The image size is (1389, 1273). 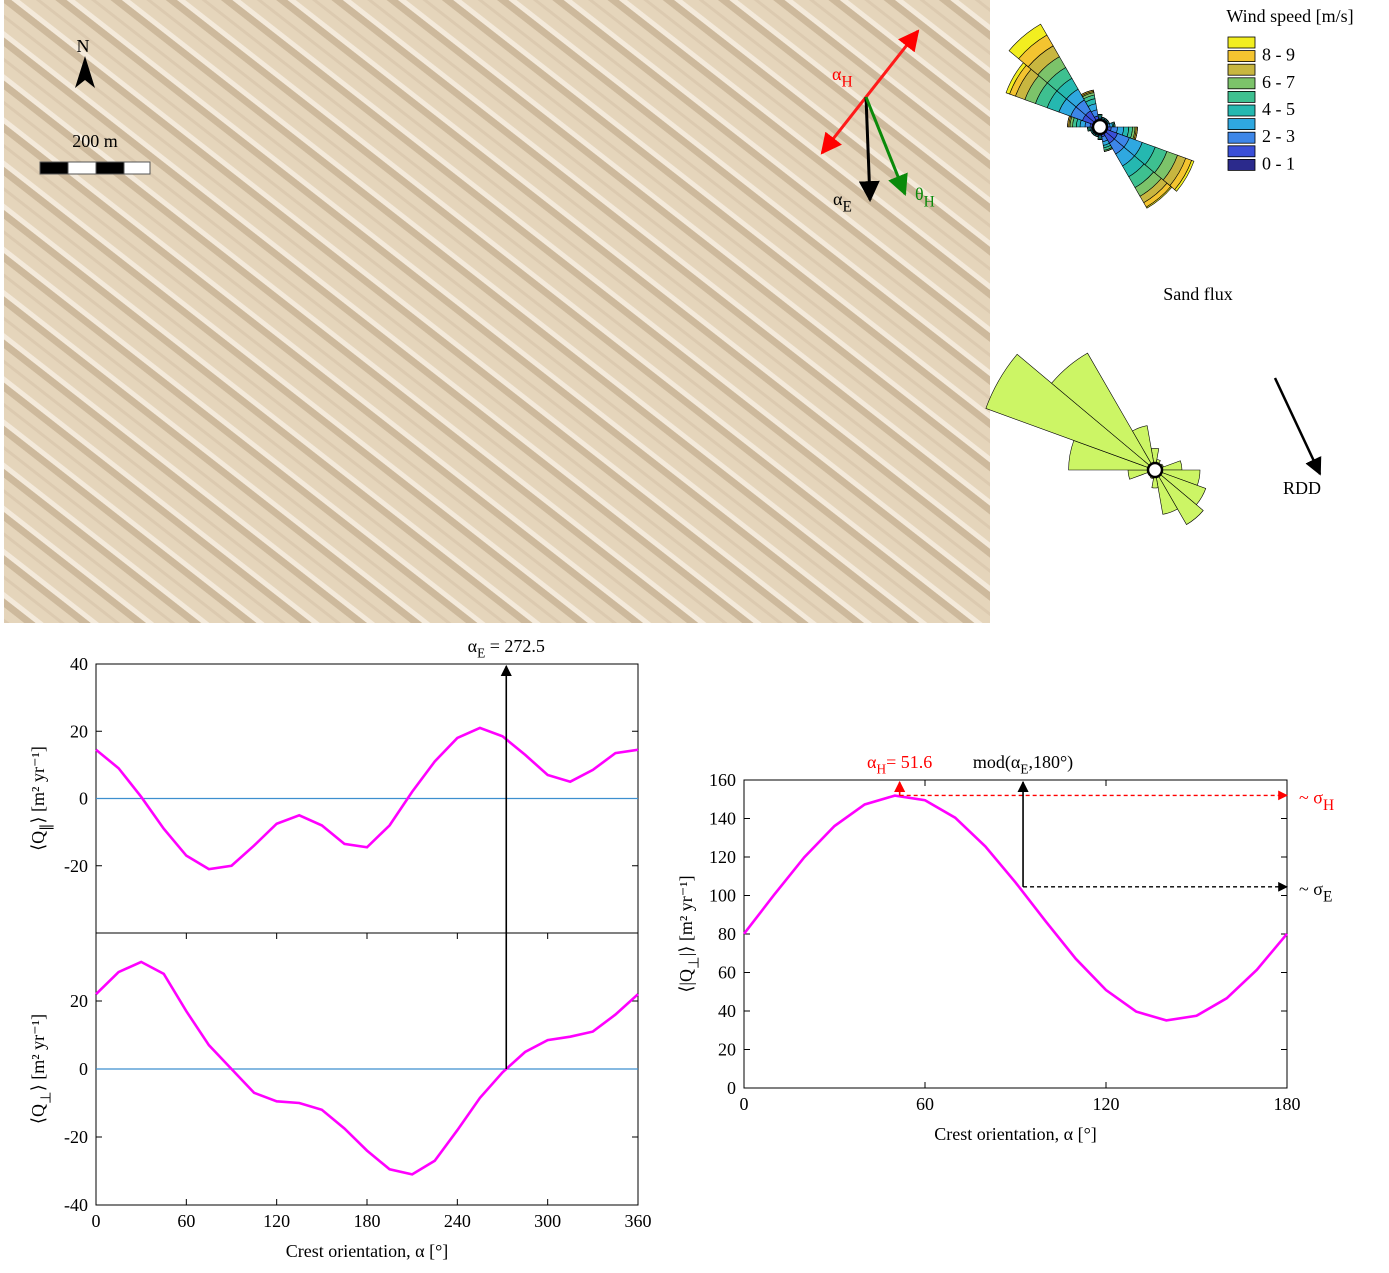 What do you see at coordinates (1198, 294) in the screenshot?
I see `chart-title: Sand flux` at bounding box center [1198, 294].